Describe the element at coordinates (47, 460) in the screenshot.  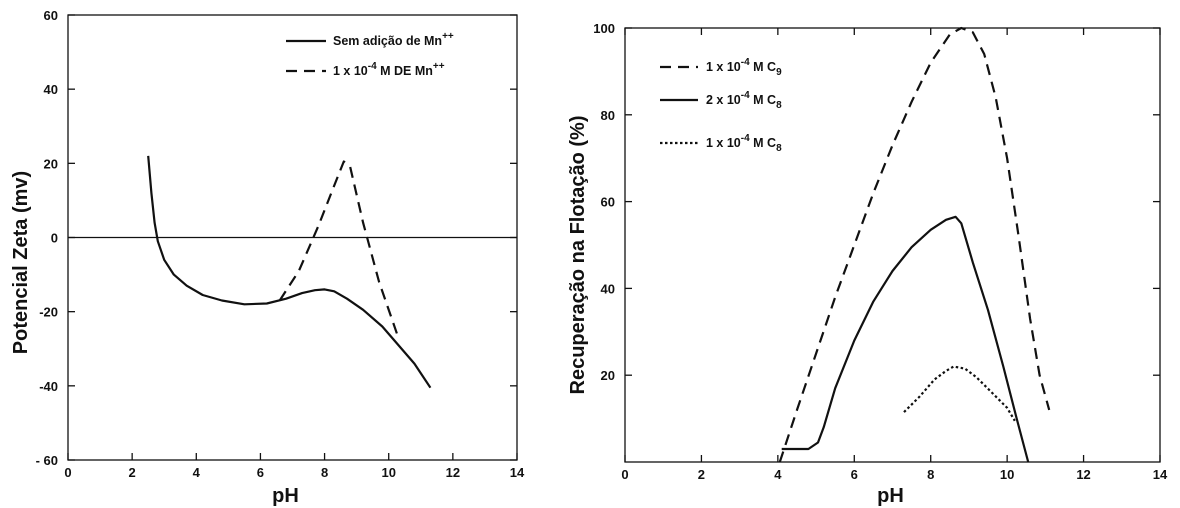
I see `y-tick-label: - 60` at that location.